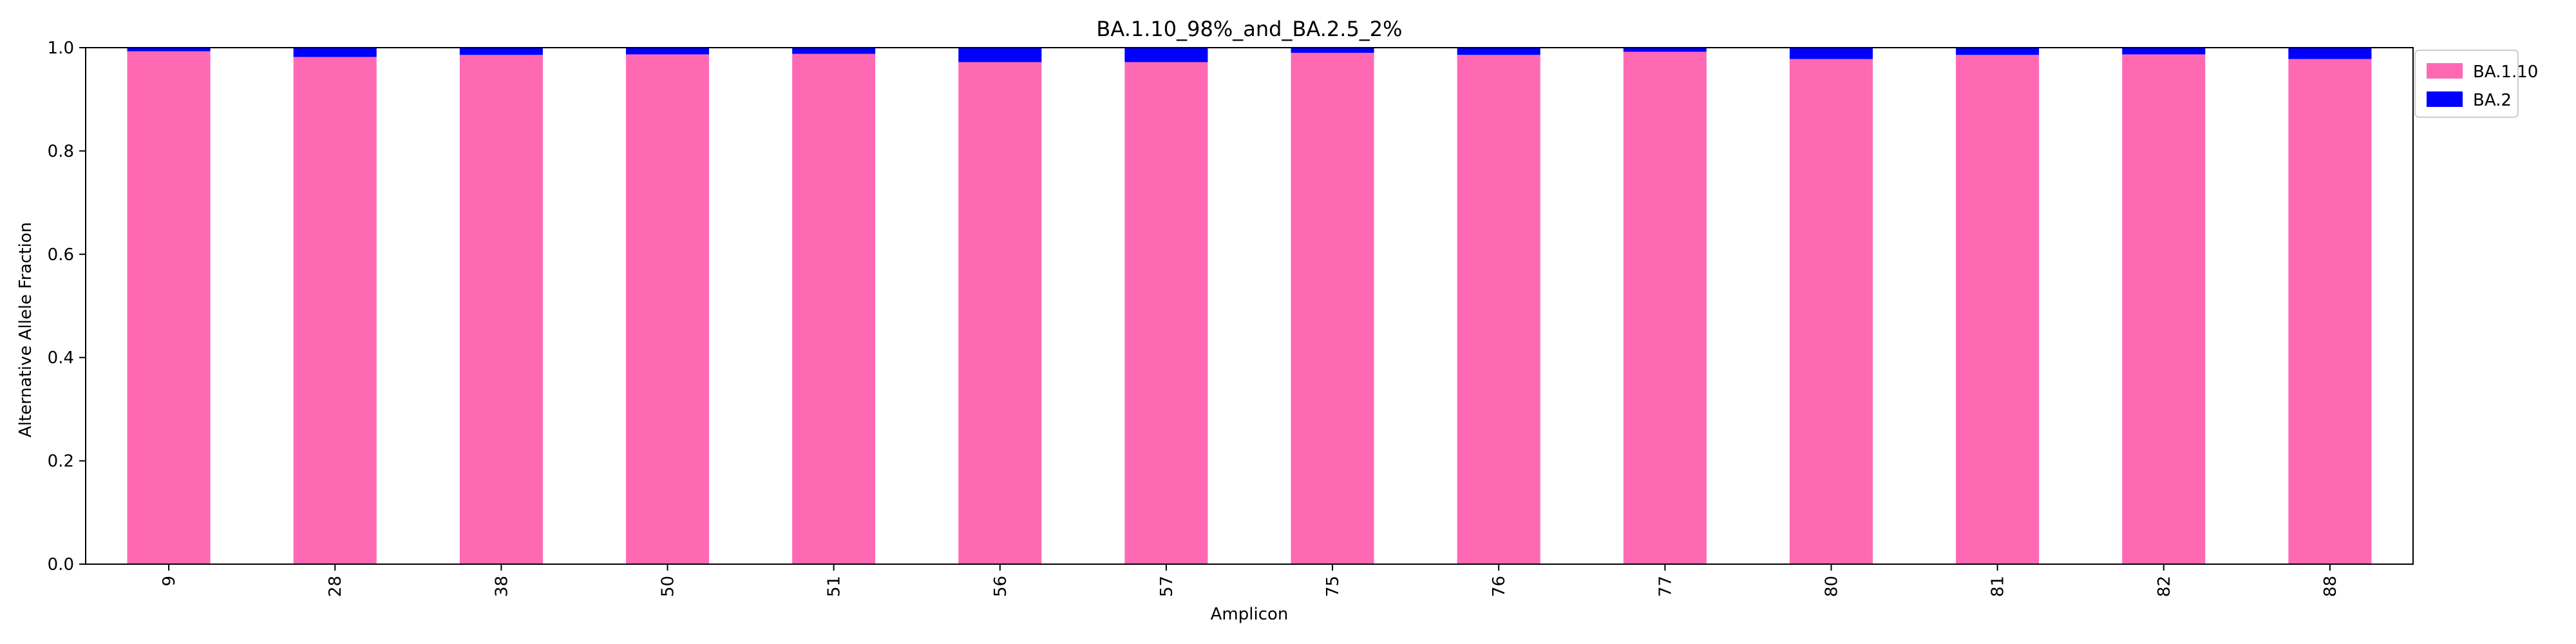 The image size is (2576, 644). I want to click on legend-label-ba-2: BA.2, so click(2492, 100).